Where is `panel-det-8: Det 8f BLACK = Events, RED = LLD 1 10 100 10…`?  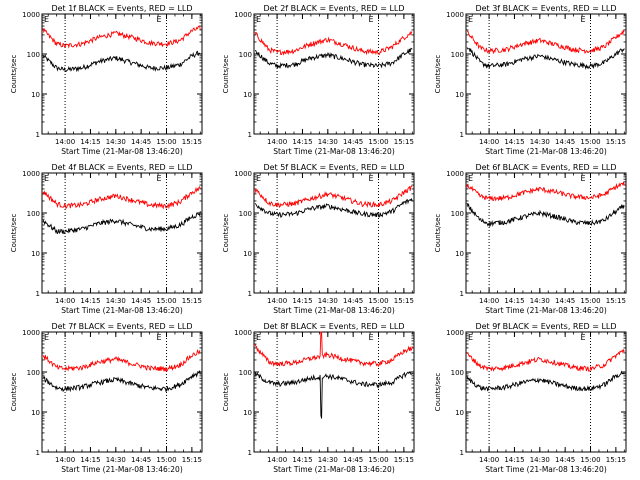
panel-det-8: Det 8f BLACK = Events, RED = LLD 1 10 100 10… is located at coordinates (318, 398).